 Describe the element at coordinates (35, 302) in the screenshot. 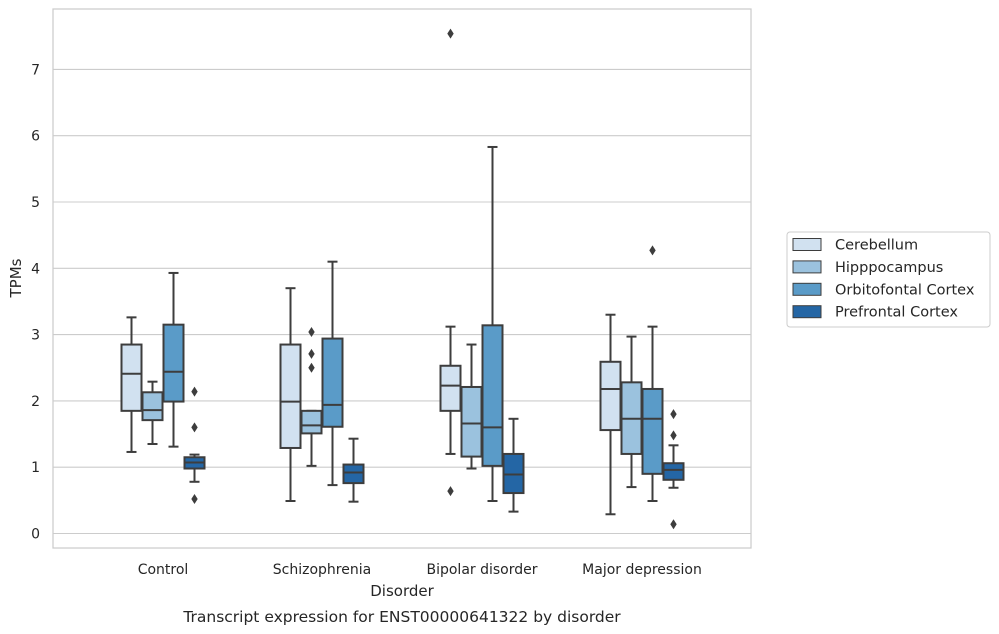

I see `y-tick-labels: 0 1 2 3 4 5 6 7` at that location.